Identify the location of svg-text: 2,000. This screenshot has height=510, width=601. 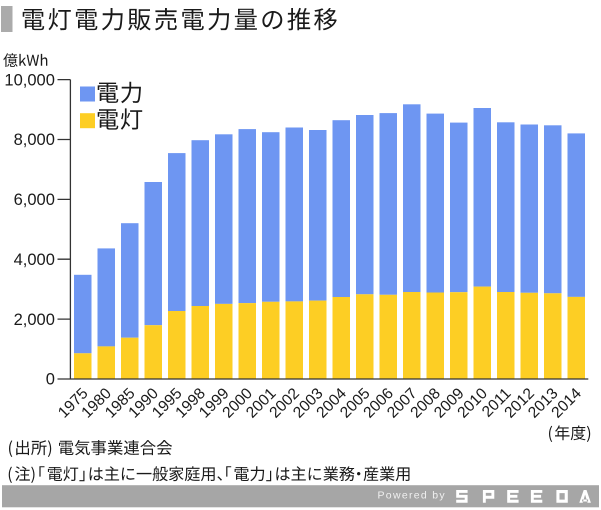
(34, 320).